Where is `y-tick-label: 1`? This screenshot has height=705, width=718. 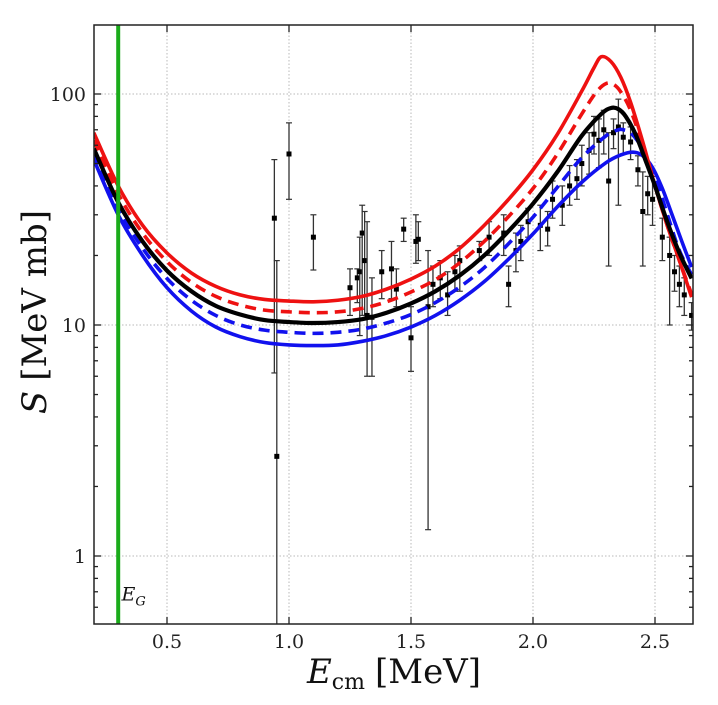 y-tick-label: 1 is located at coordinates (80, 557).